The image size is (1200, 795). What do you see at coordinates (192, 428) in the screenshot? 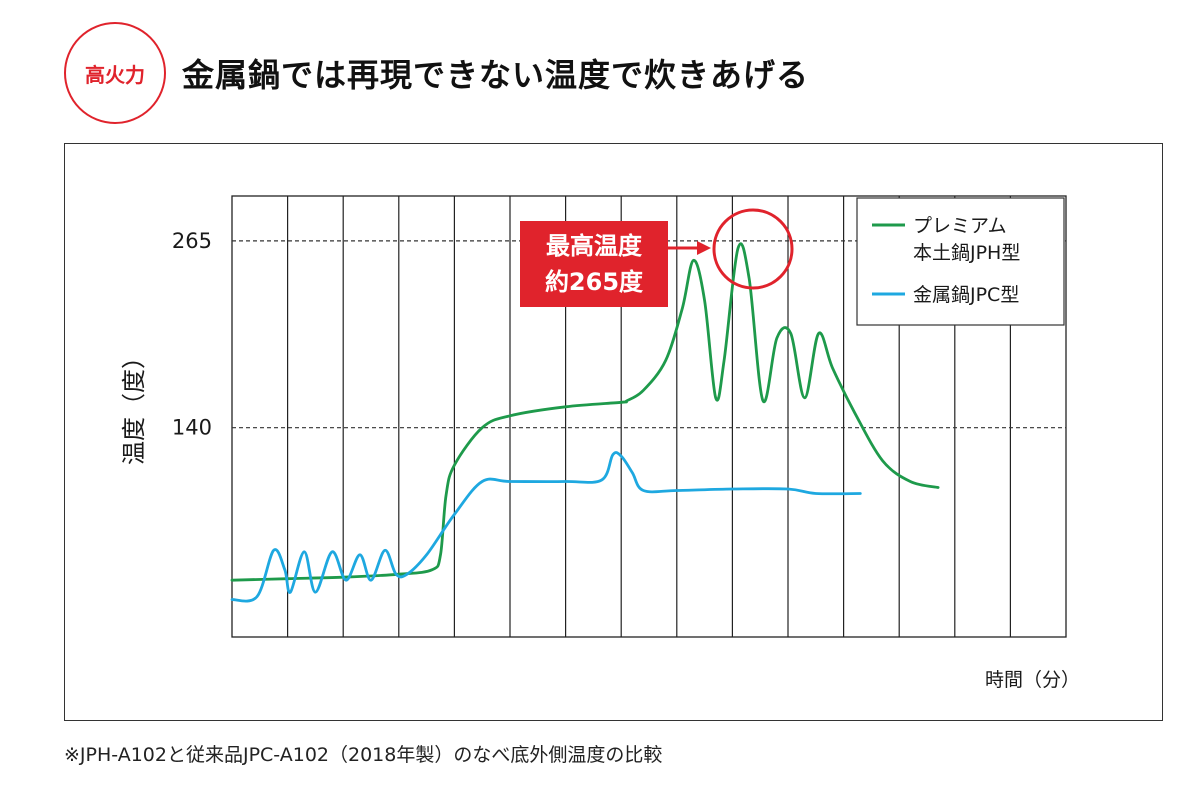
I see `y-tick-label-140: 140` at bounding box center [192, 428].